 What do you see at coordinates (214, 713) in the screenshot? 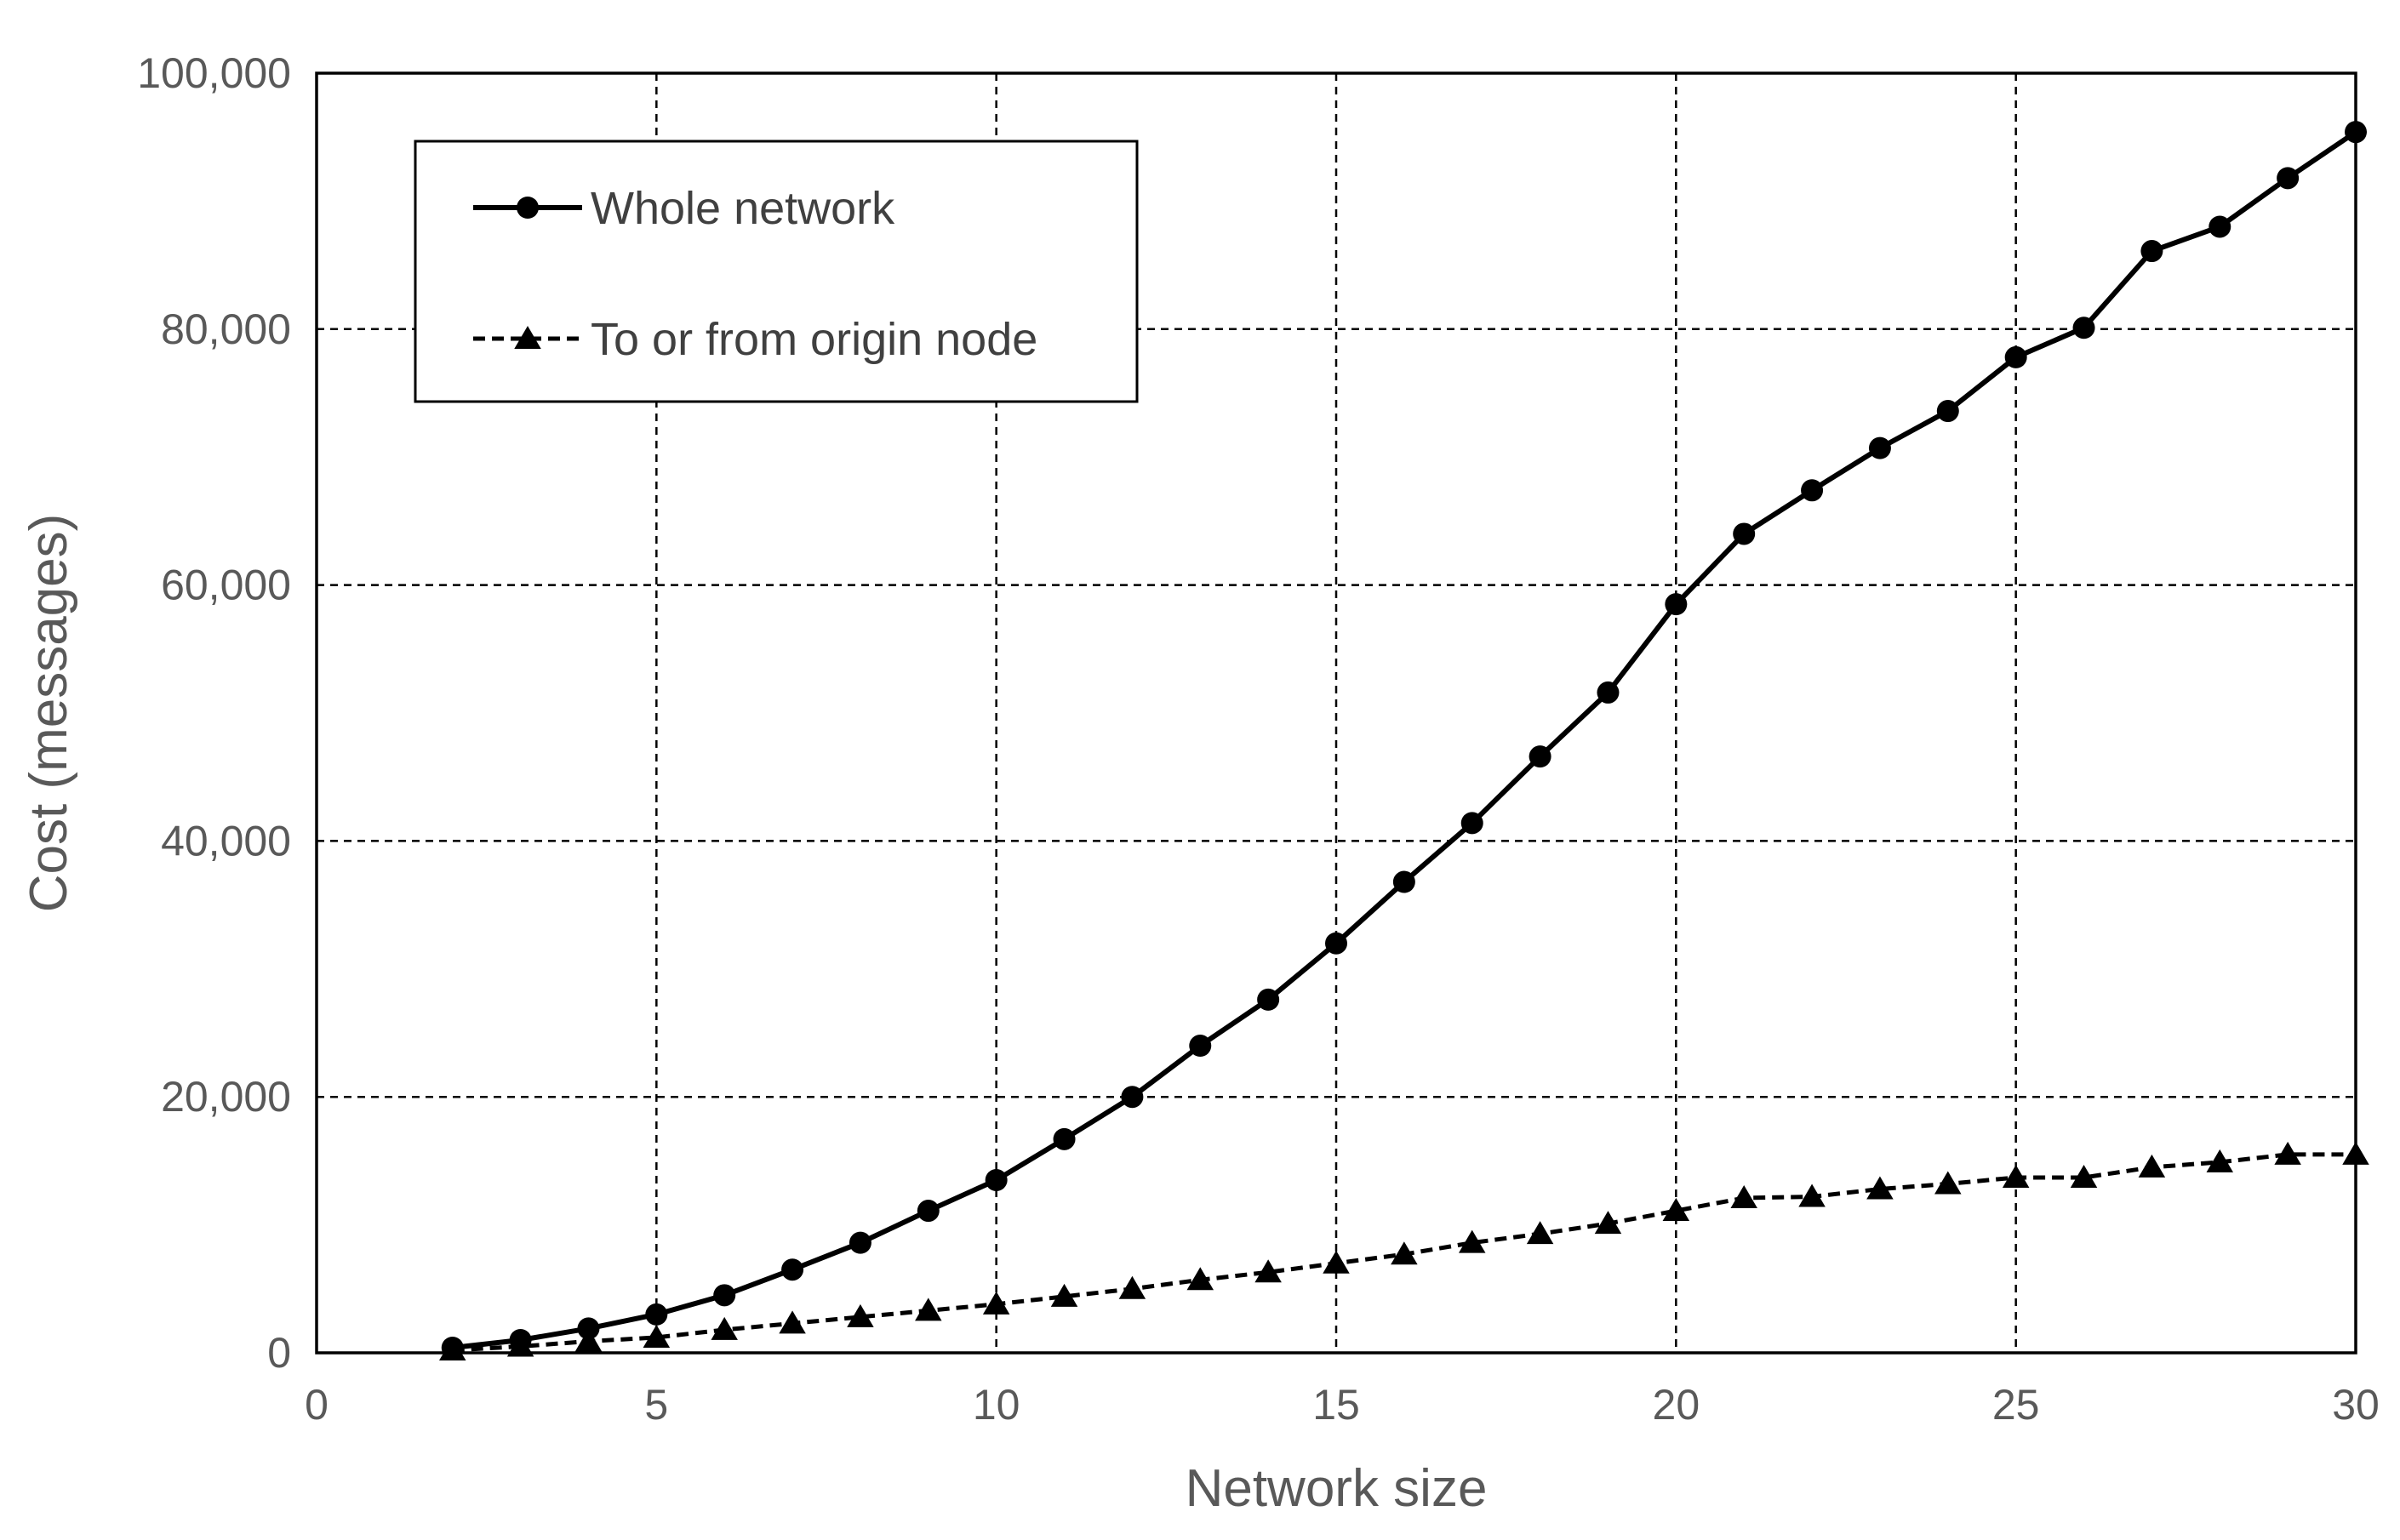
I see `y-axis: 0 20,000 40,000 60,000 80,000 100,000` at bounding box center [214, 713].